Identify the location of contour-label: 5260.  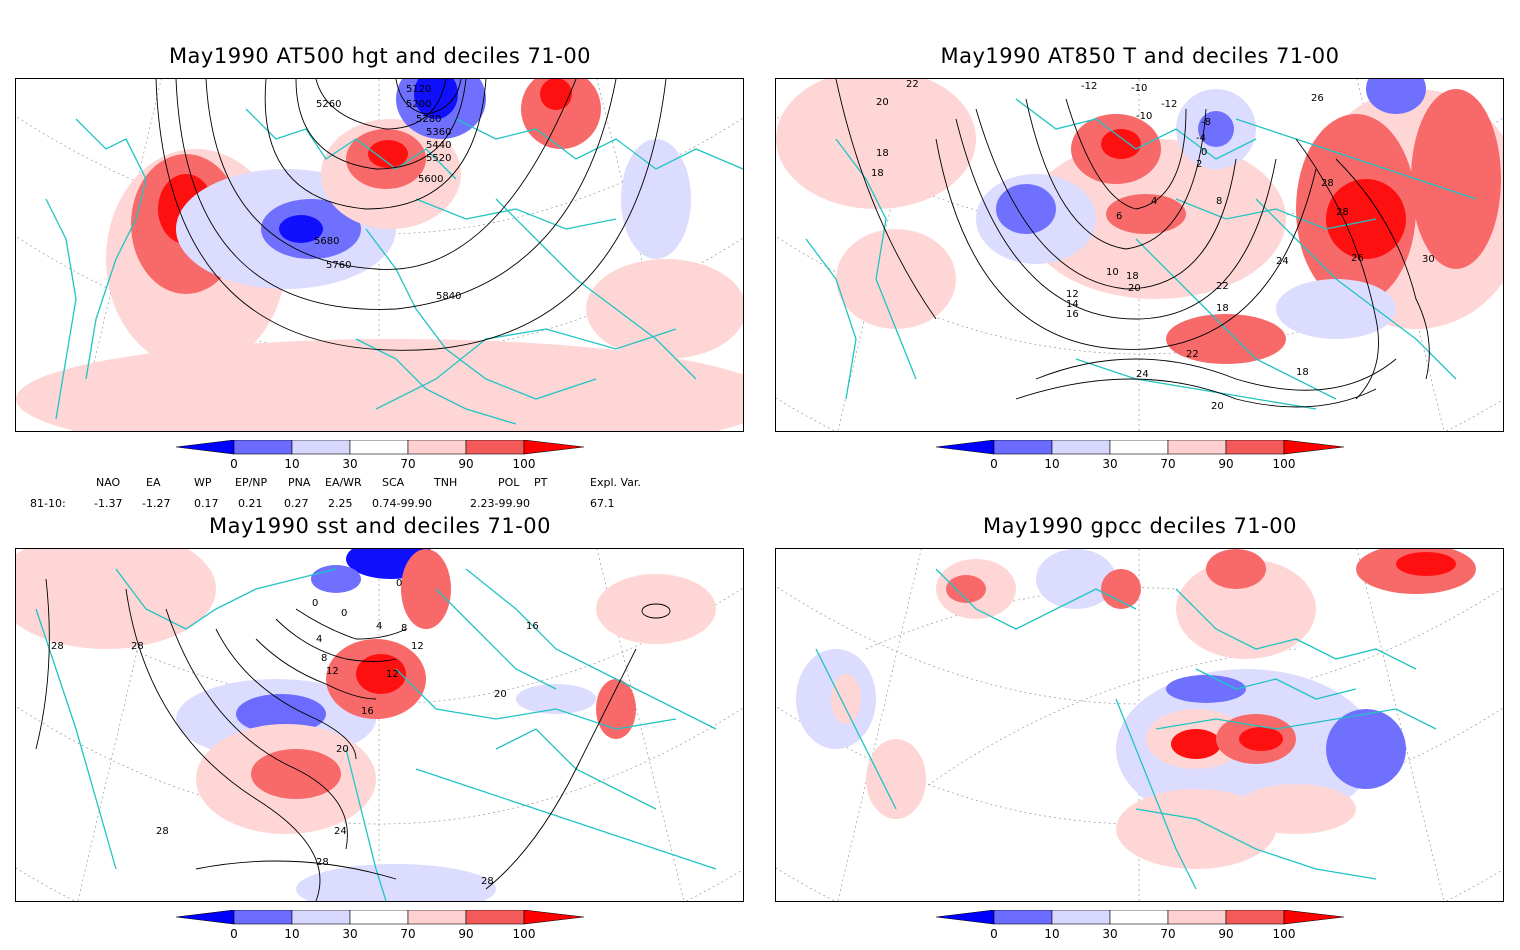
(328, 104).